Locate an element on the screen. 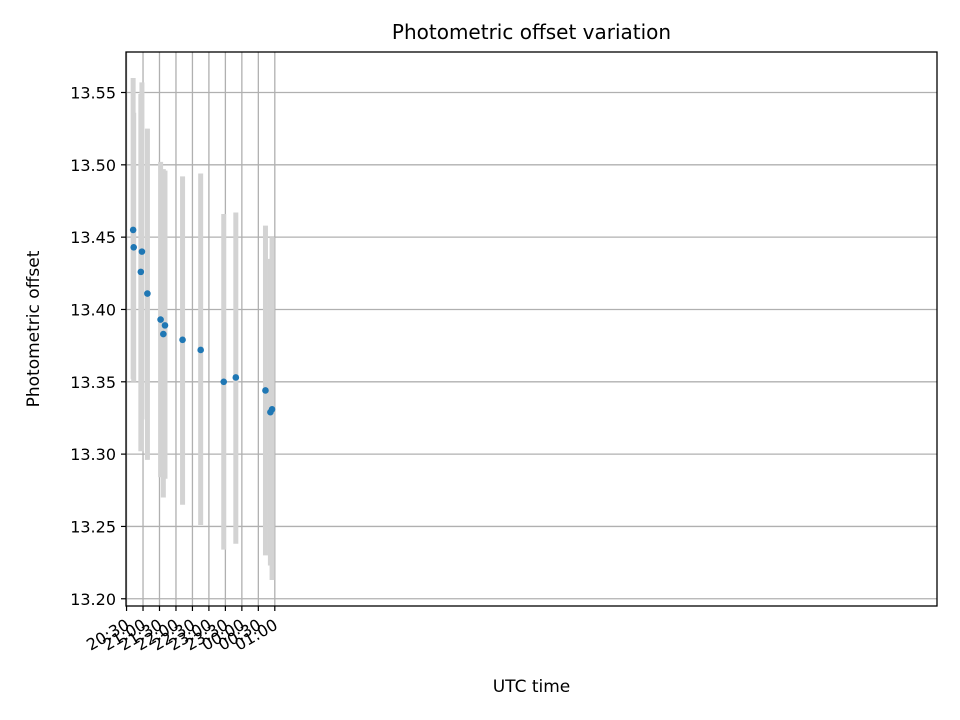 The width and height of the screenshot is (960, 720). data-points is located at coordinates (202, 321).